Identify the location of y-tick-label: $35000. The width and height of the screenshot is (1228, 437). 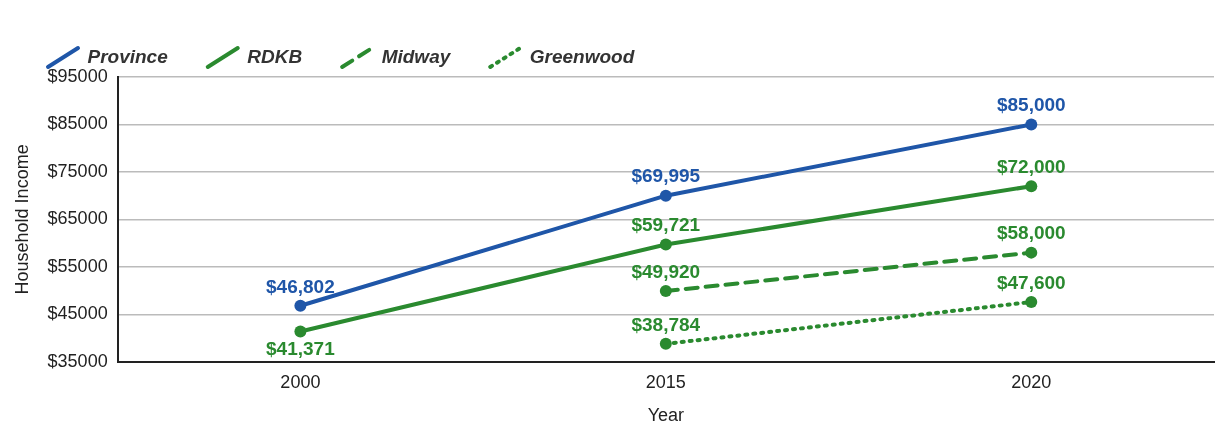
(77, 360).